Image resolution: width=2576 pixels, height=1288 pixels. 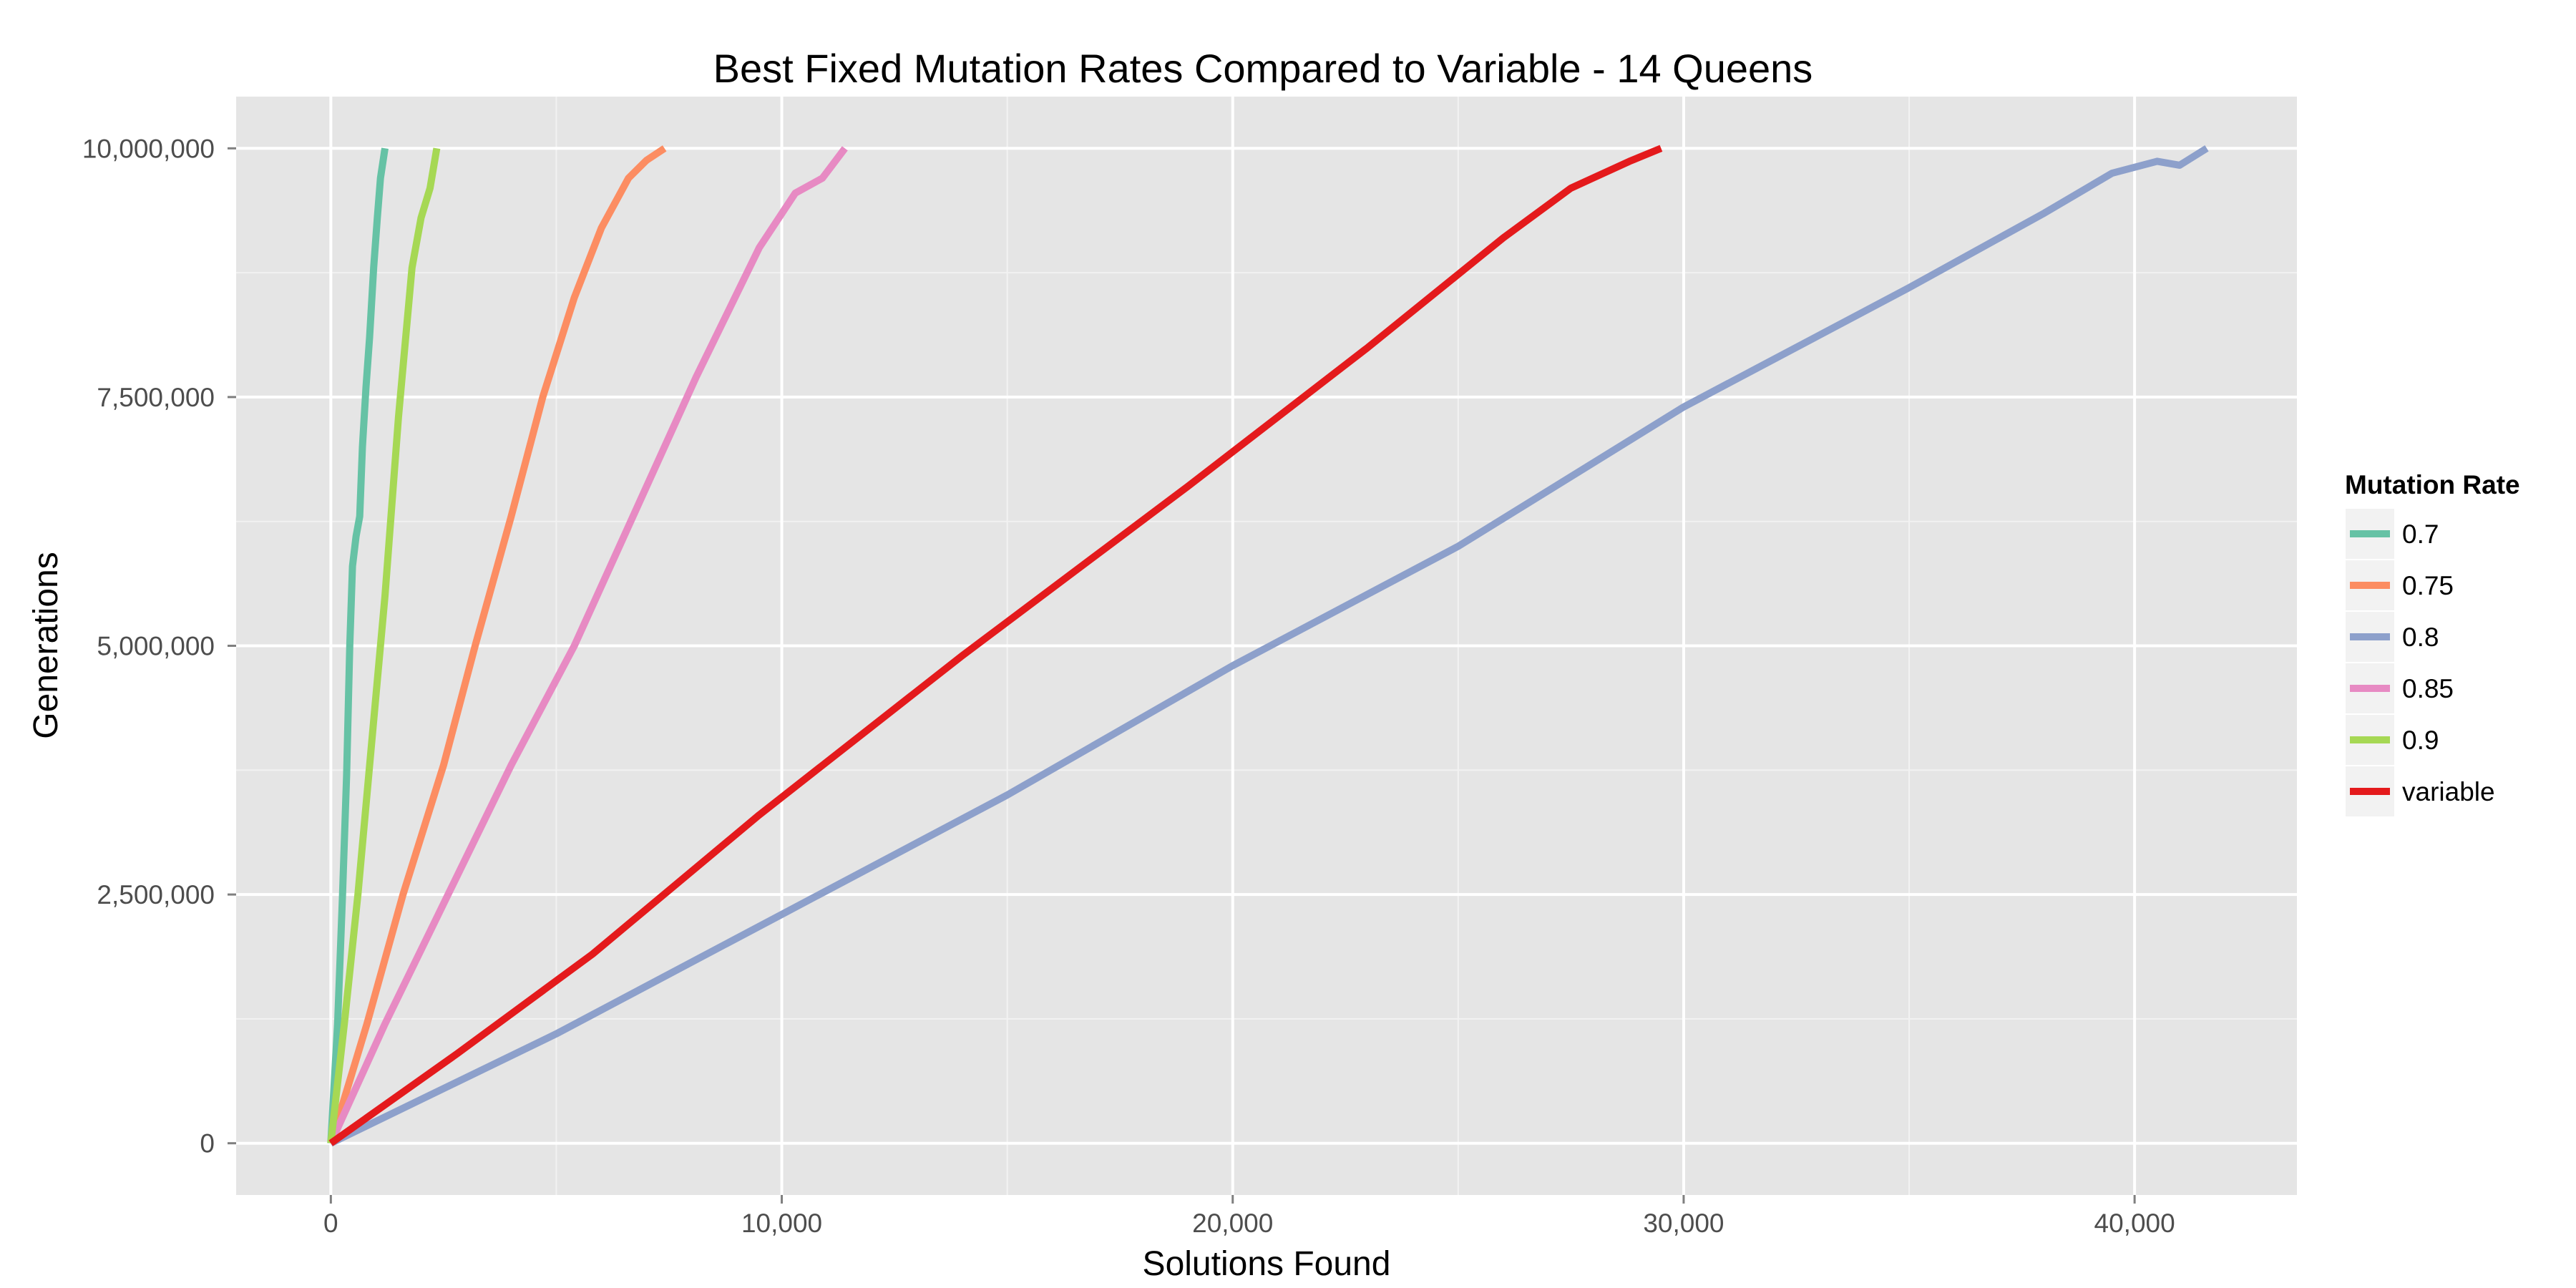 I want to click on x-tick-label: 0, so click(x=330, y=1223).